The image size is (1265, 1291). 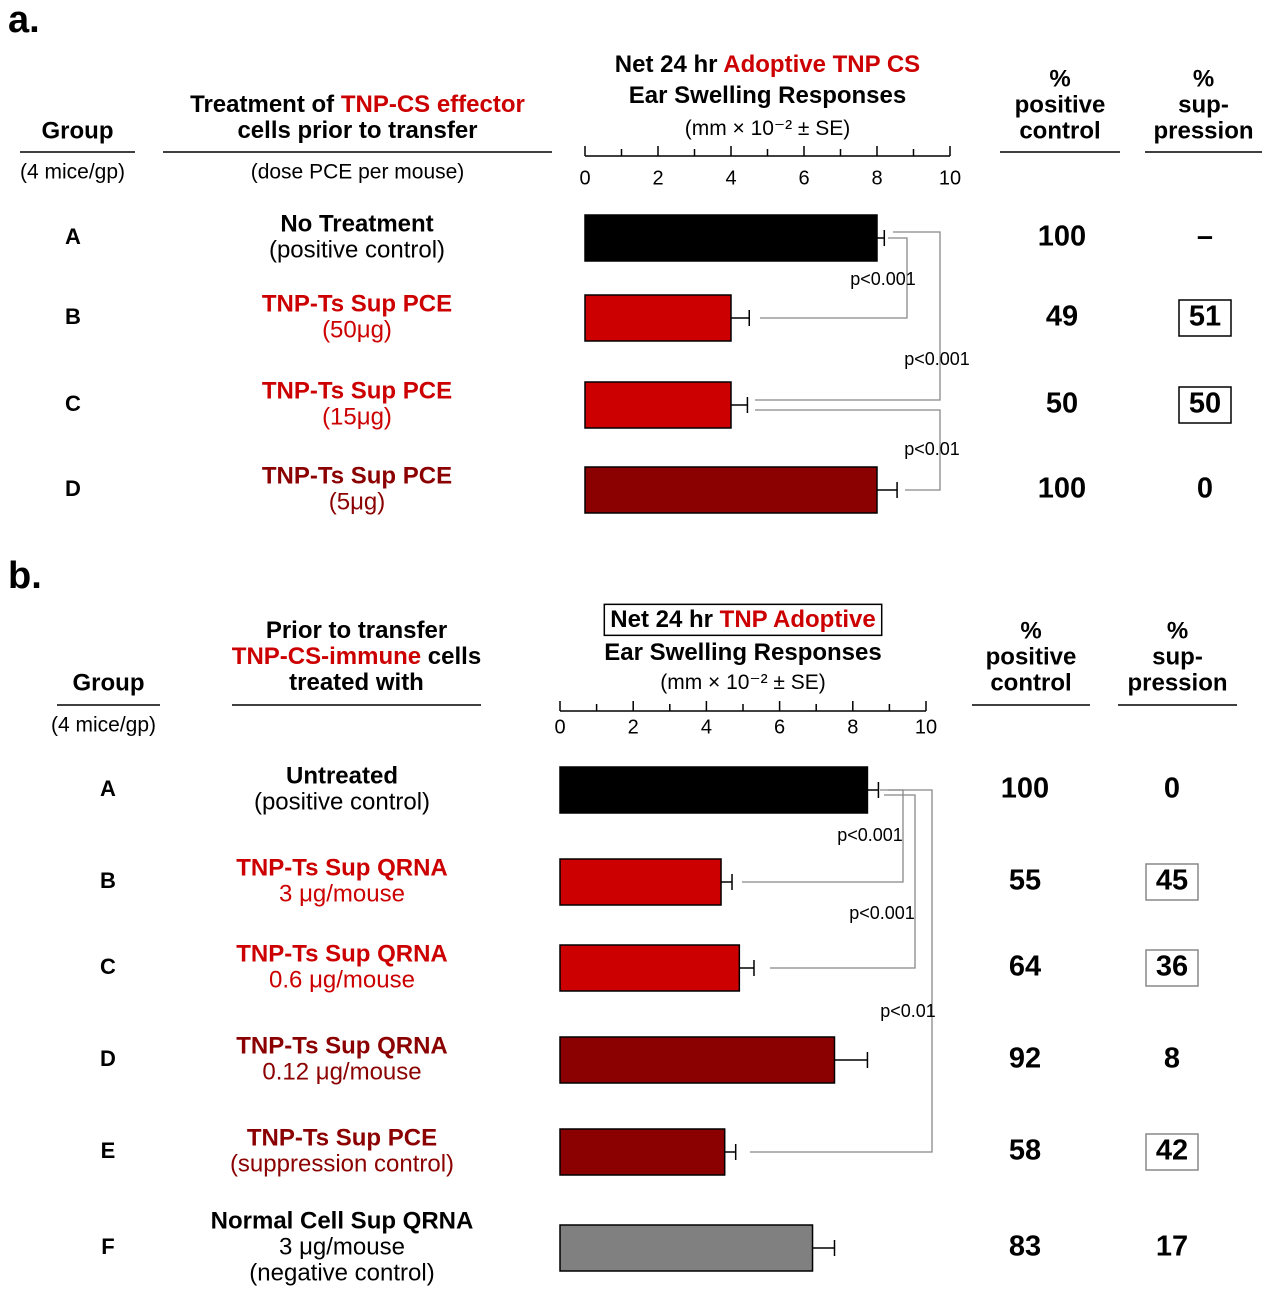 I want to click on group-letter: C, so click(x=73, y=403).